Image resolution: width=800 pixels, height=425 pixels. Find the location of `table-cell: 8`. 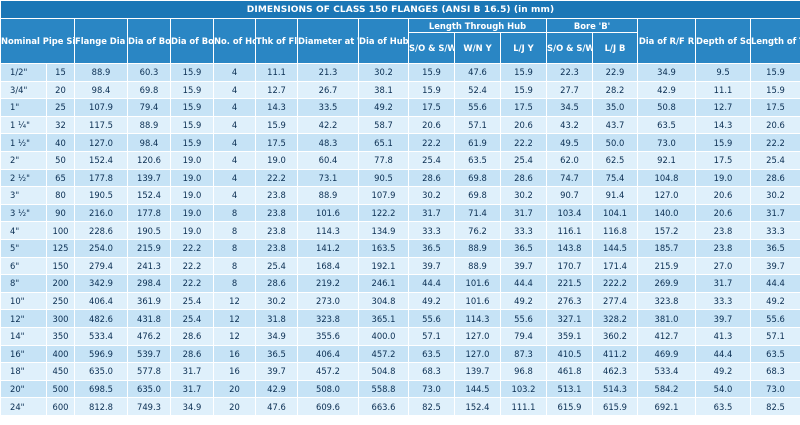

table-cell: 8 is located at coordinates (234, 283).